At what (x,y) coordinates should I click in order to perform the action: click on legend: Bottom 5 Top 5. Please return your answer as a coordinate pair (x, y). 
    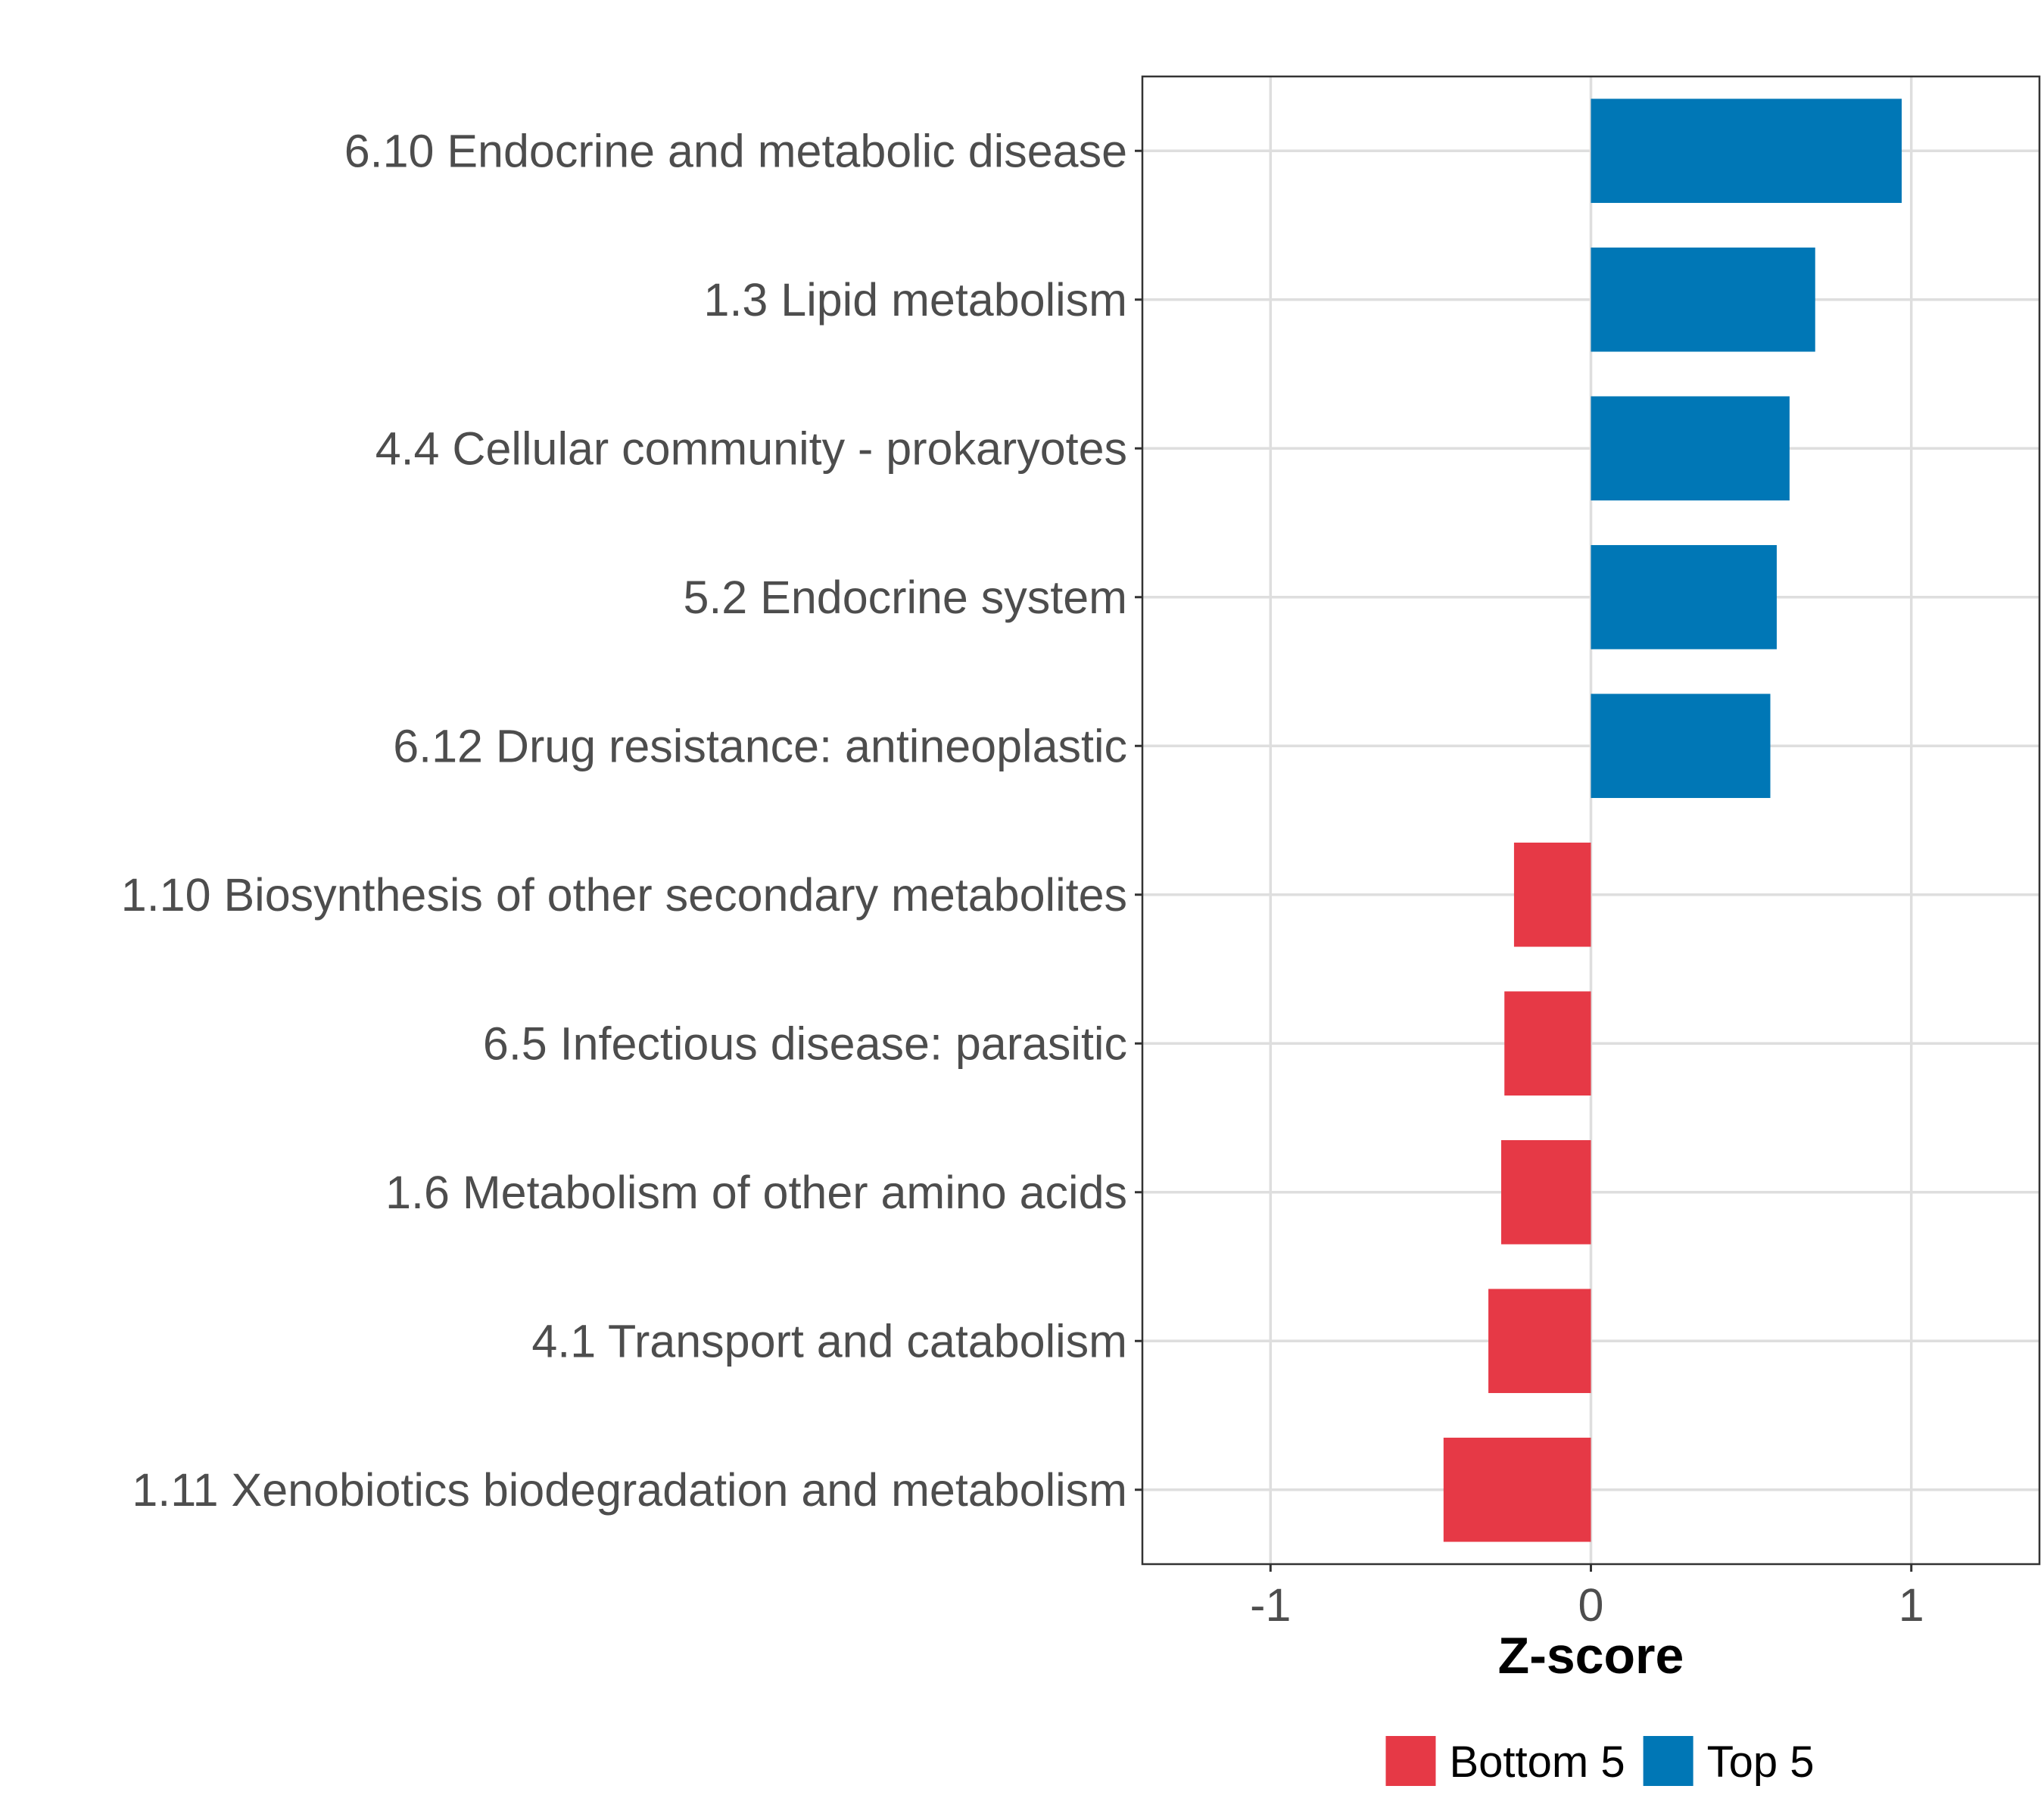
    Looking at the image, I should click on (1600, 1761).